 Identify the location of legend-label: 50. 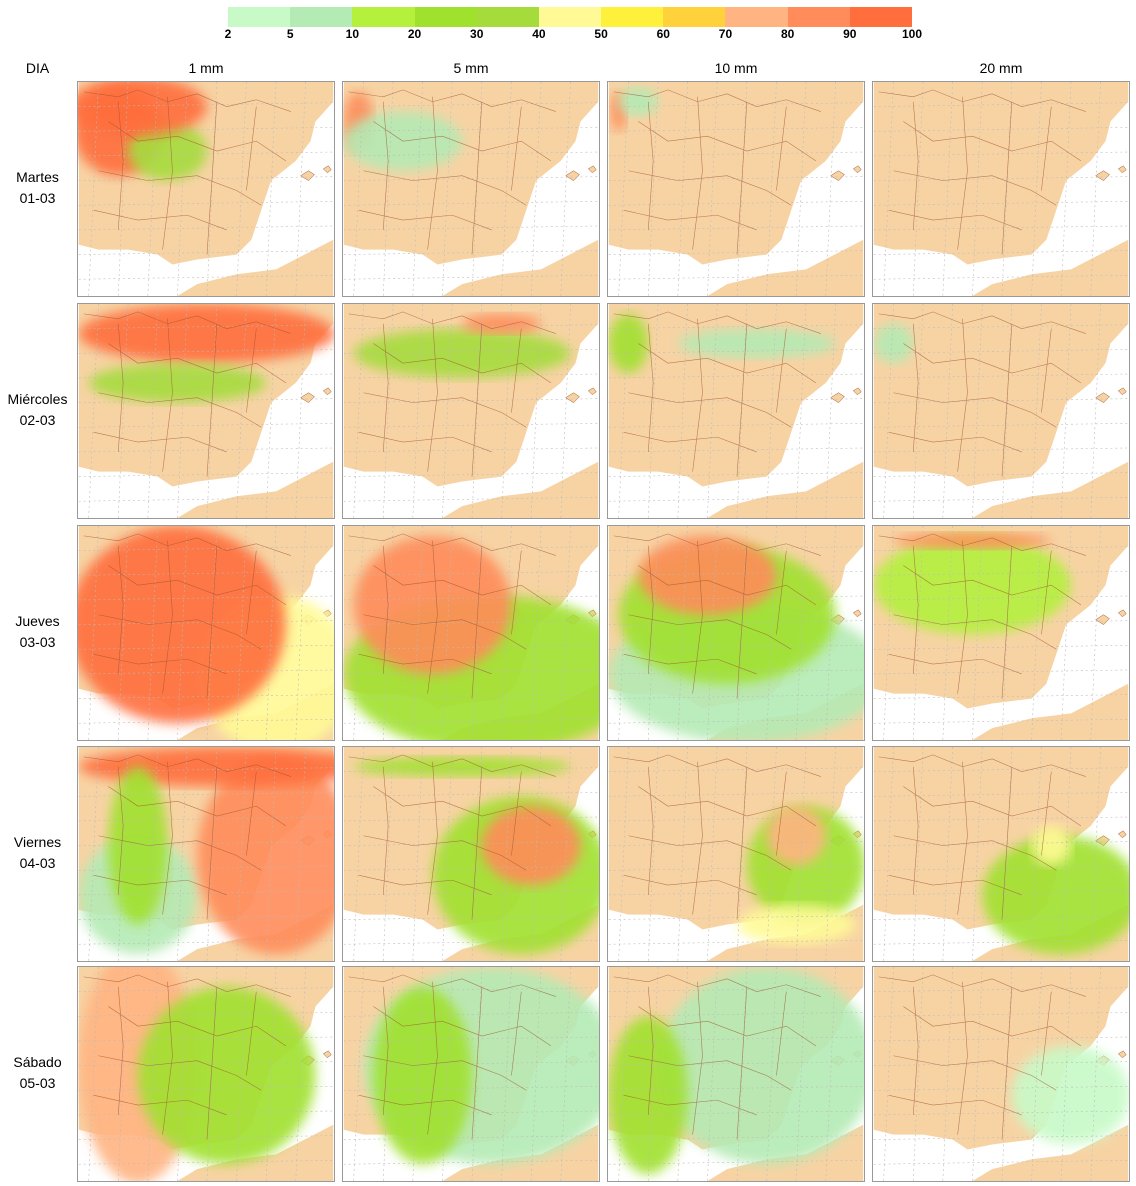
(601, 34).